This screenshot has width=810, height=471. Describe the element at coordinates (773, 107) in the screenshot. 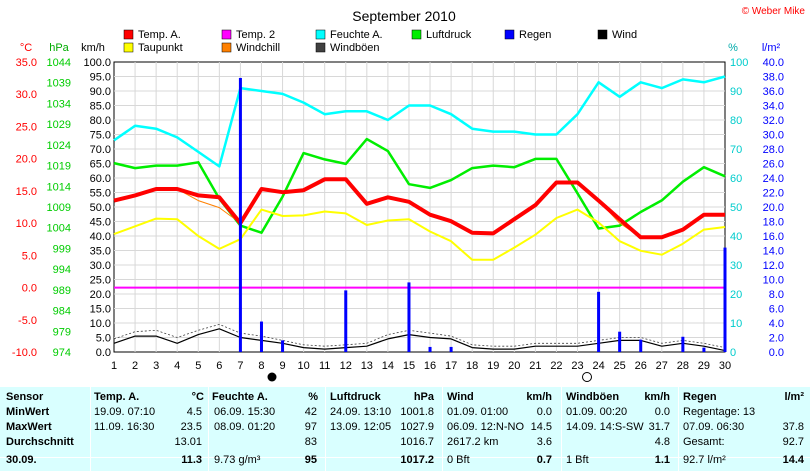

I see `rain-tick-label: 34.0` at that location.